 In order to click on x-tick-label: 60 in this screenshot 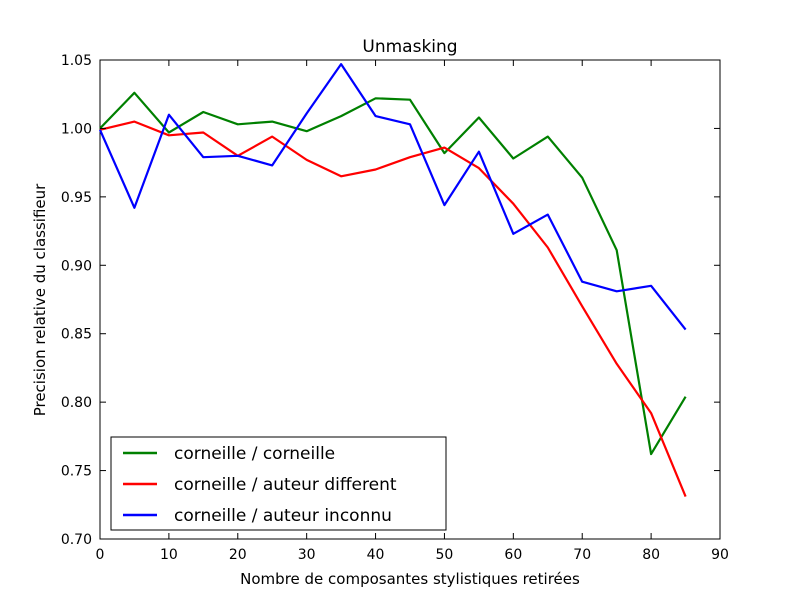, I will do `click(513, 555)`.